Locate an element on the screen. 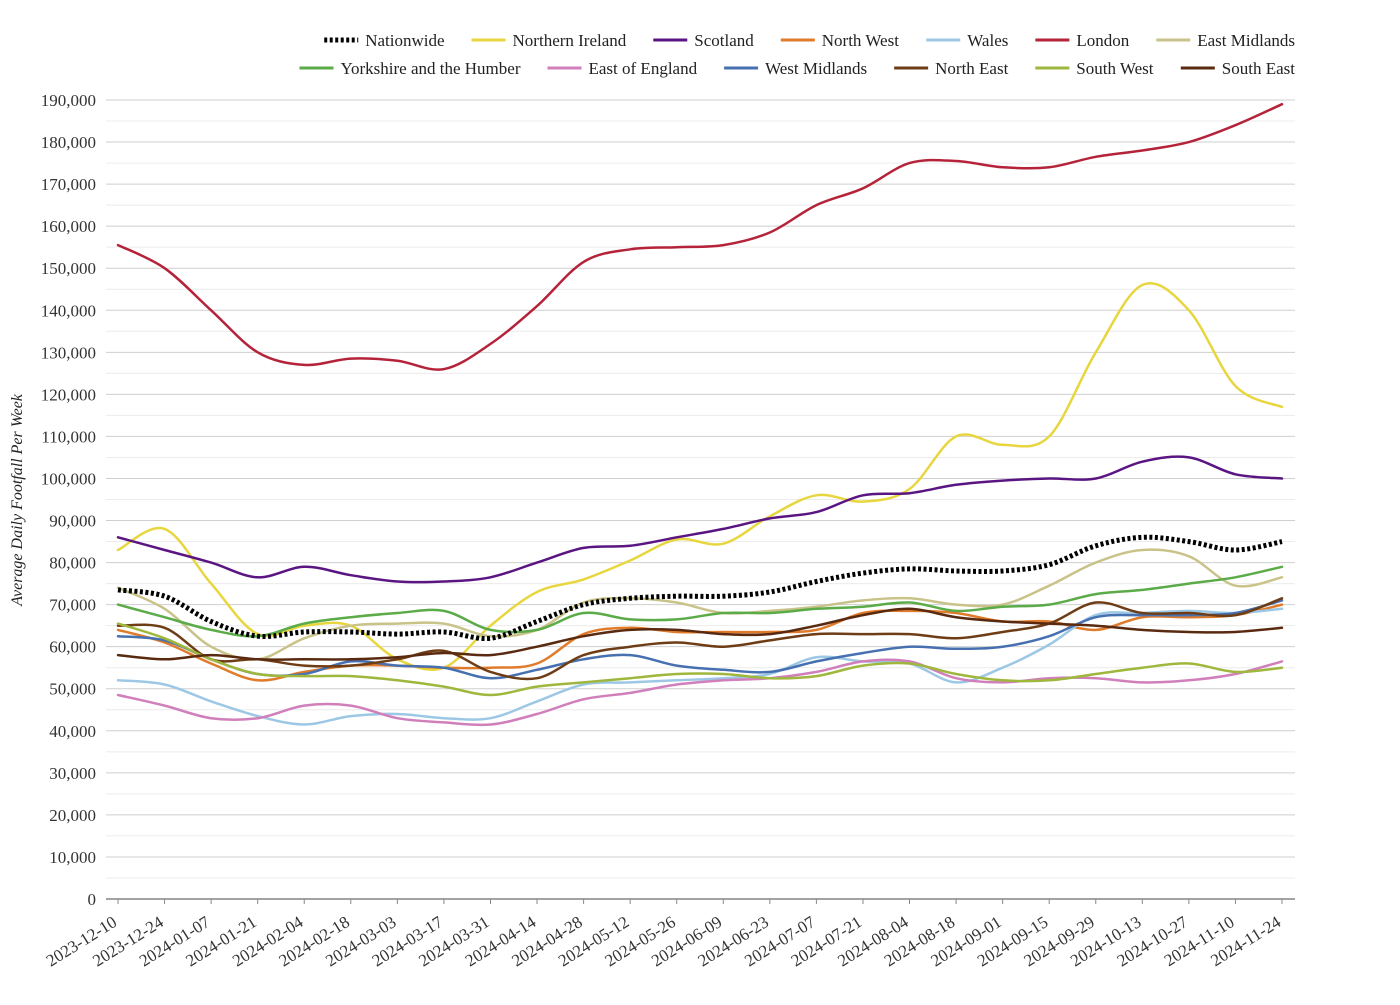 The image size is (1400, 1005). legend-label: Yorkshire and the Humber is located at coordinates (430, 68).